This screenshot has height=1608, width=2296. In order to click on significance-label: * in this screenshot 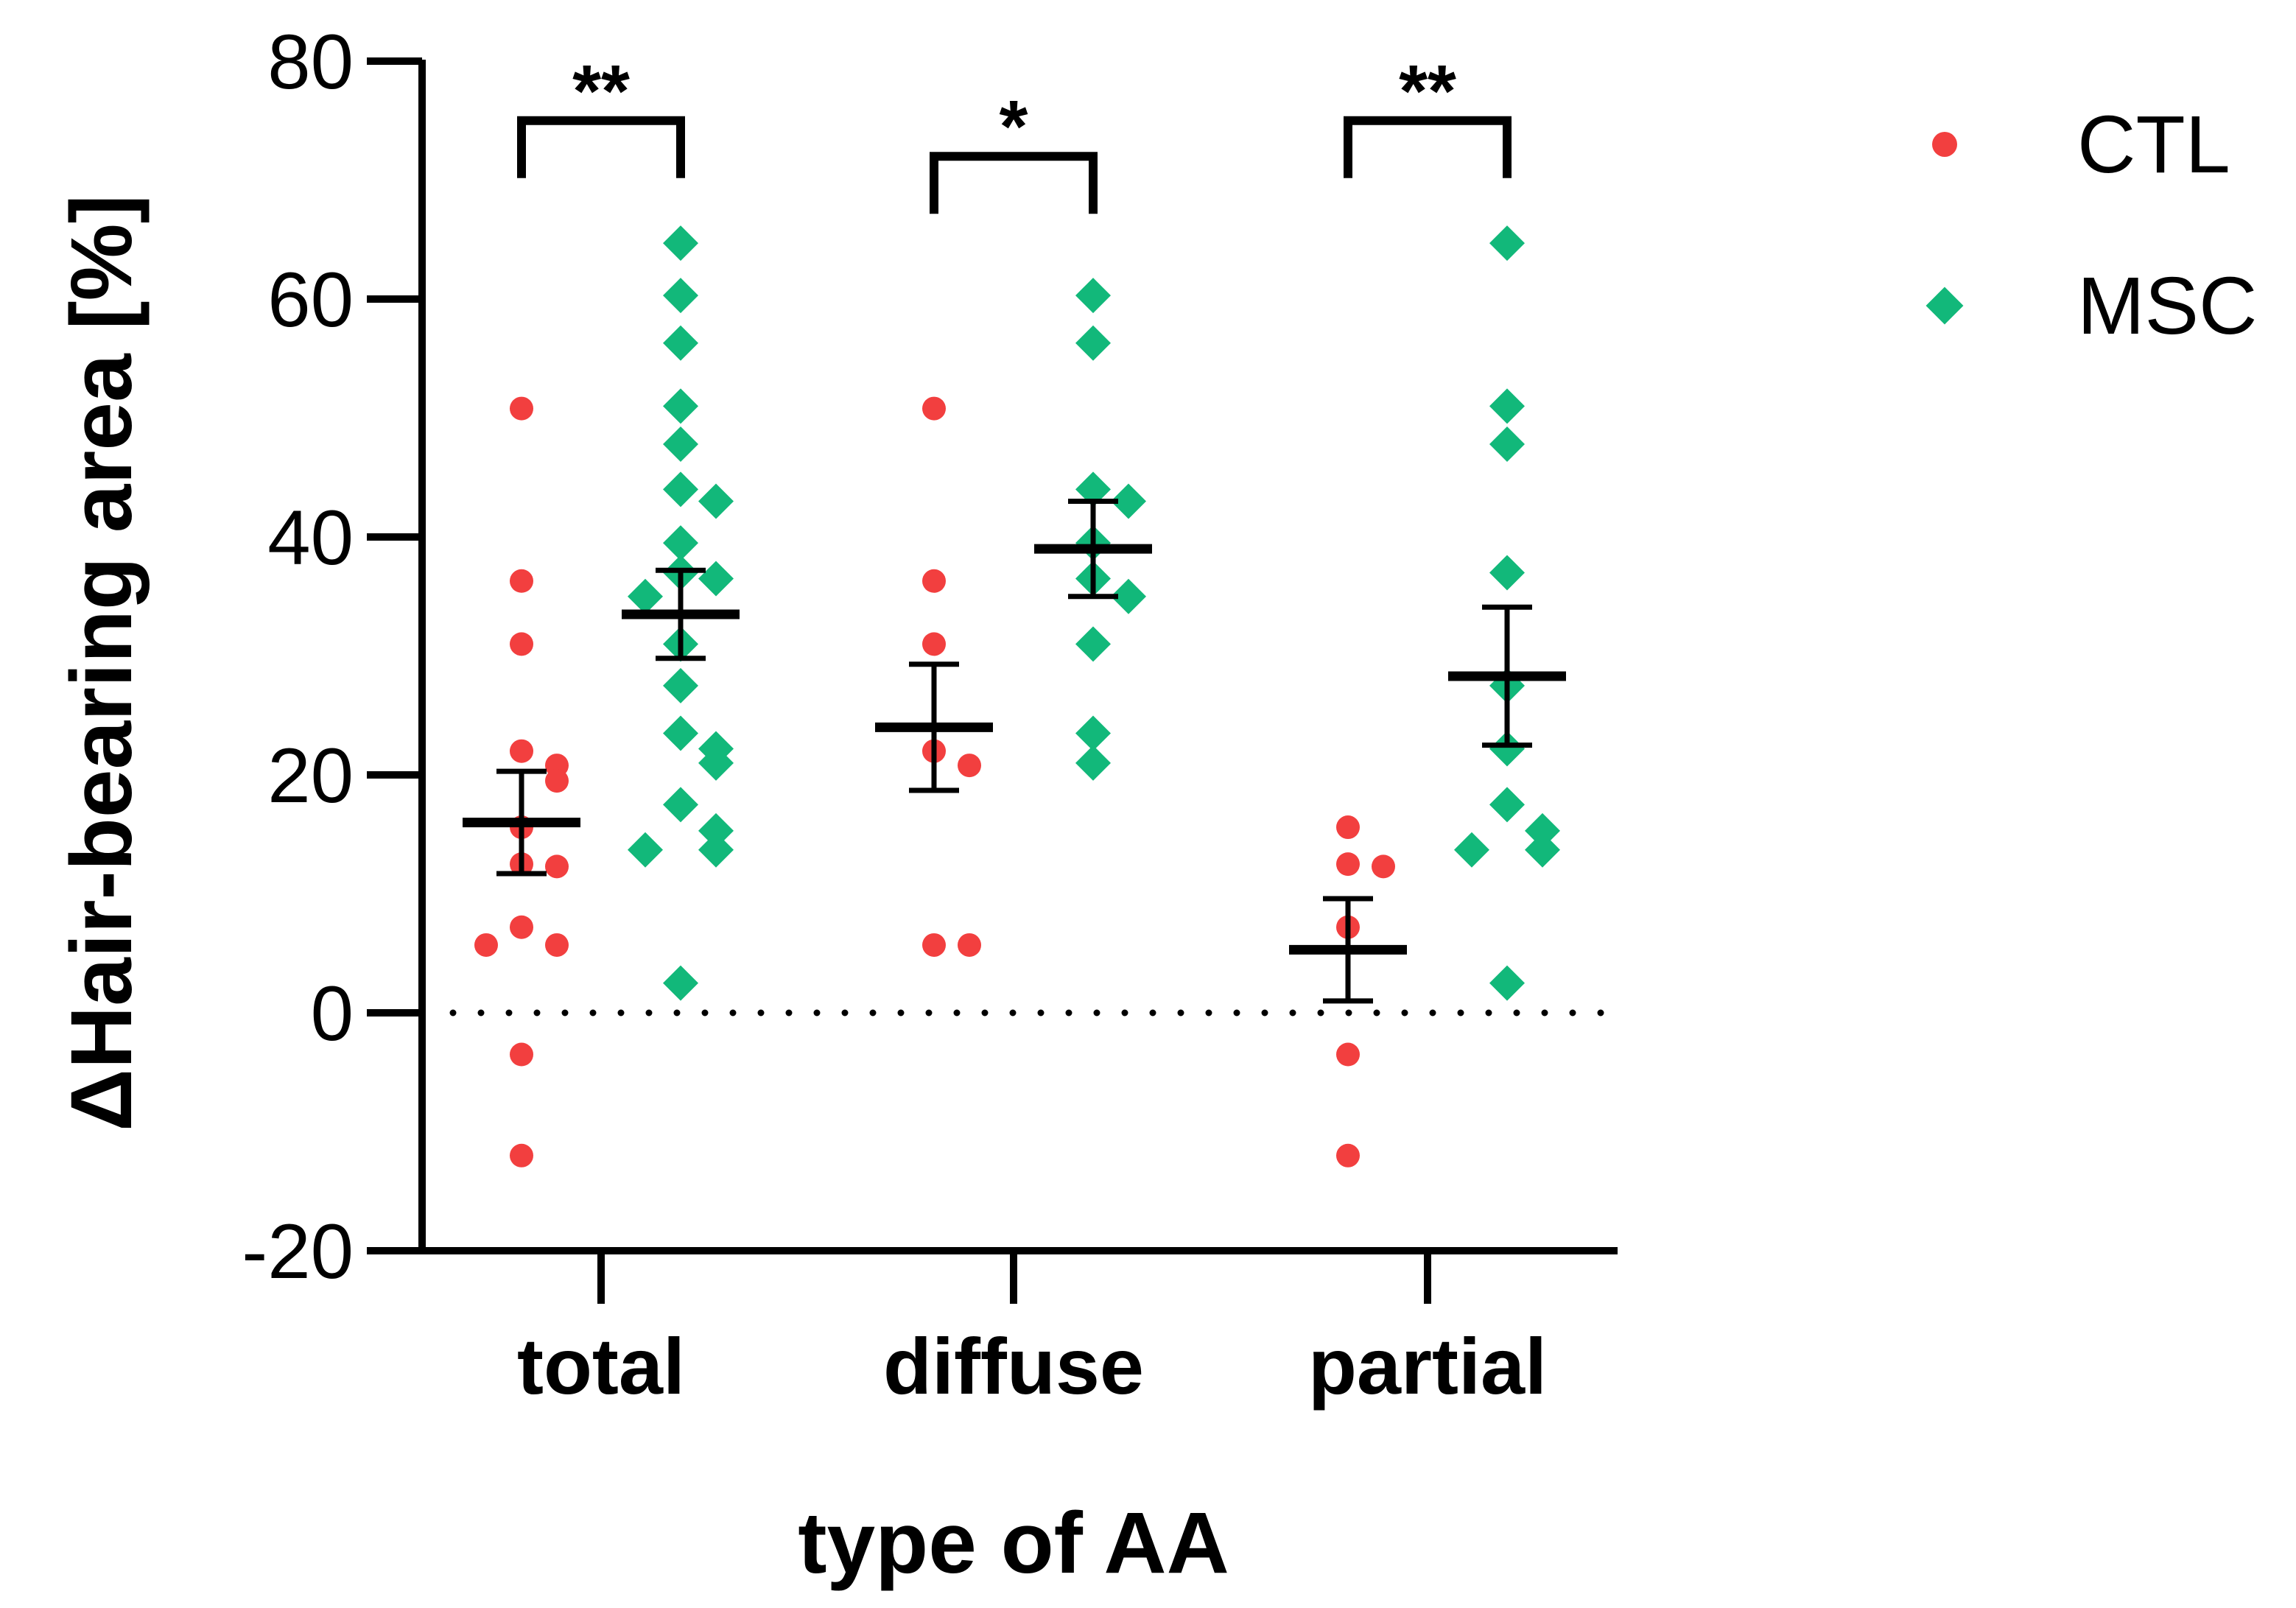, I will do `click(1014, 126)`.